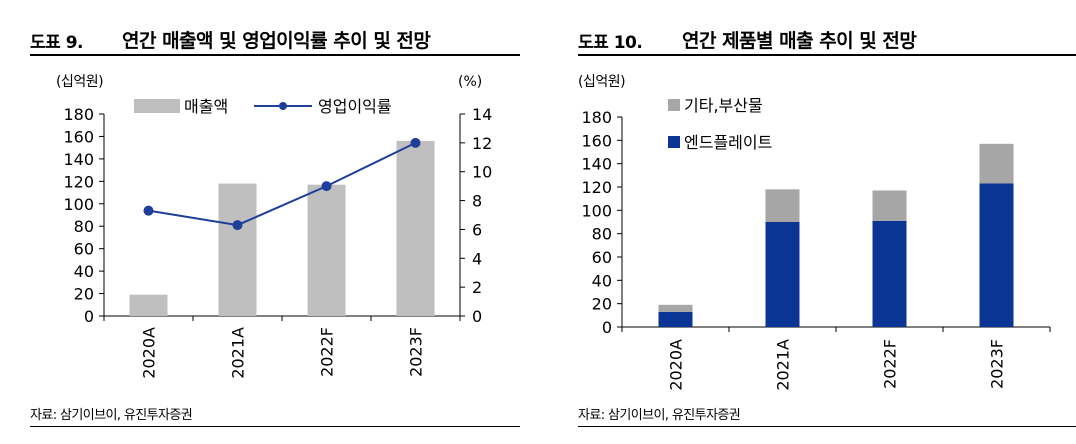 The width and height of the screenshot is (1076, 444). Describe the element at coordinates (275, 426) in the screenshot. I see `left-bottom-rule` at that location.